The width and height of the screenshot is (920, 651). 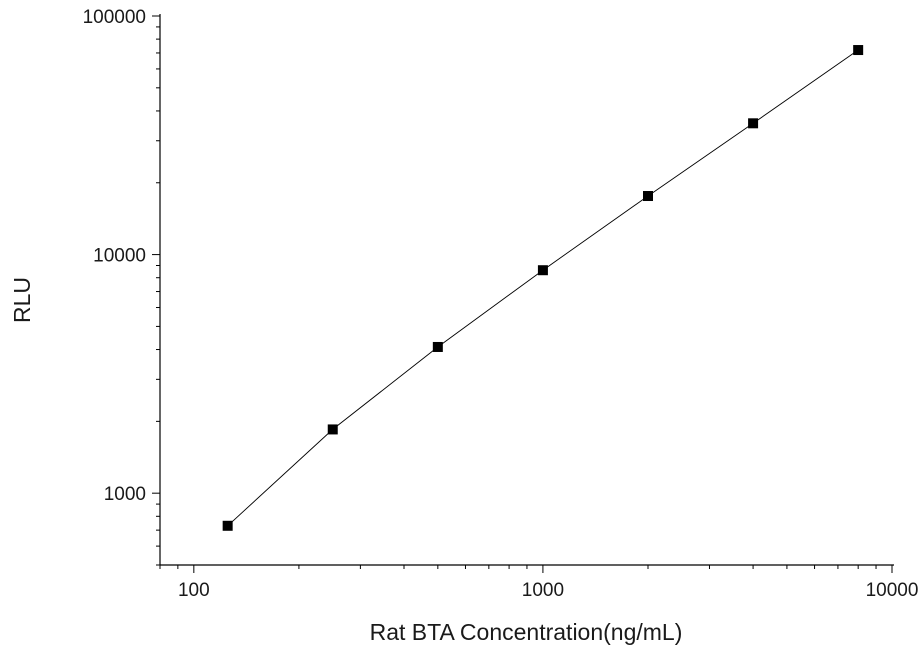 What do you see at coordinates (114, 17) in the screenshot?
I see `y-tick-label: 100000` at bounding box center [114, 17].